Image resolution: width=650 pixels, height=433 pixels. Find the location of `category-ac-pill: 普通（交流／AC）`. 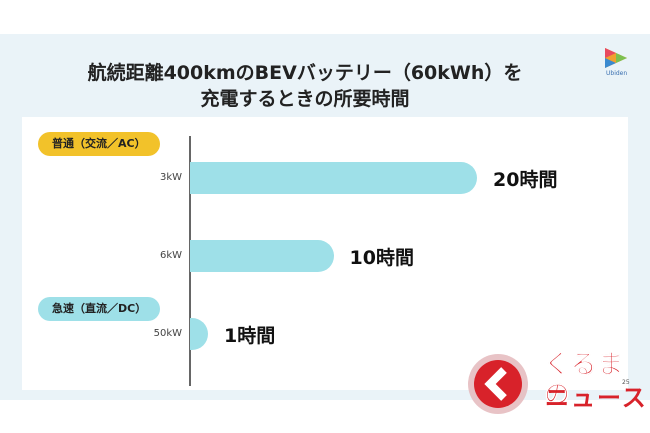

category-ac-pill: 普通（交流／AC） is located at coordinates (99, 144).